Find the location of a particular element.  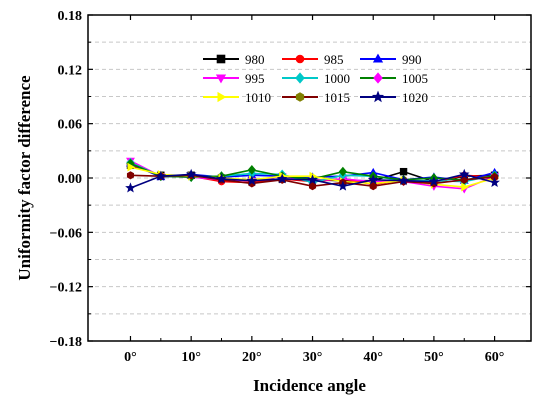

legend-entry-1000: 1000 is located at coordinates (316, 78).